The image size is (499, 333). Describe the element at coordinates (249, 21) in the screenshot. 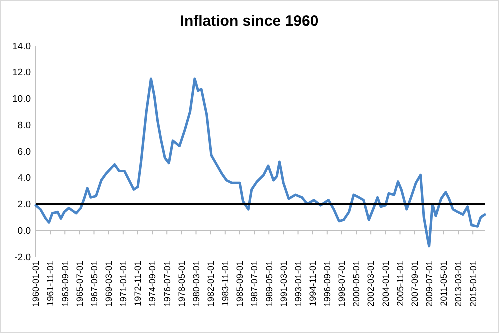

I see `chart-title: Inflation since 1960` at that location.